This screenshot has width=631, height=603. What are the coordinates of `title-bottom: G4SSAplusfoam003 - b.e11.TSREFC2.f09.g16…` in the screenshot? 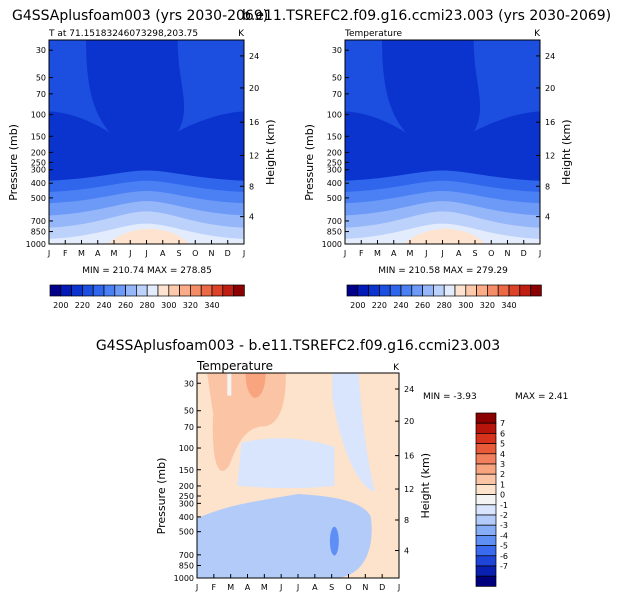 It's located at (298, 346).